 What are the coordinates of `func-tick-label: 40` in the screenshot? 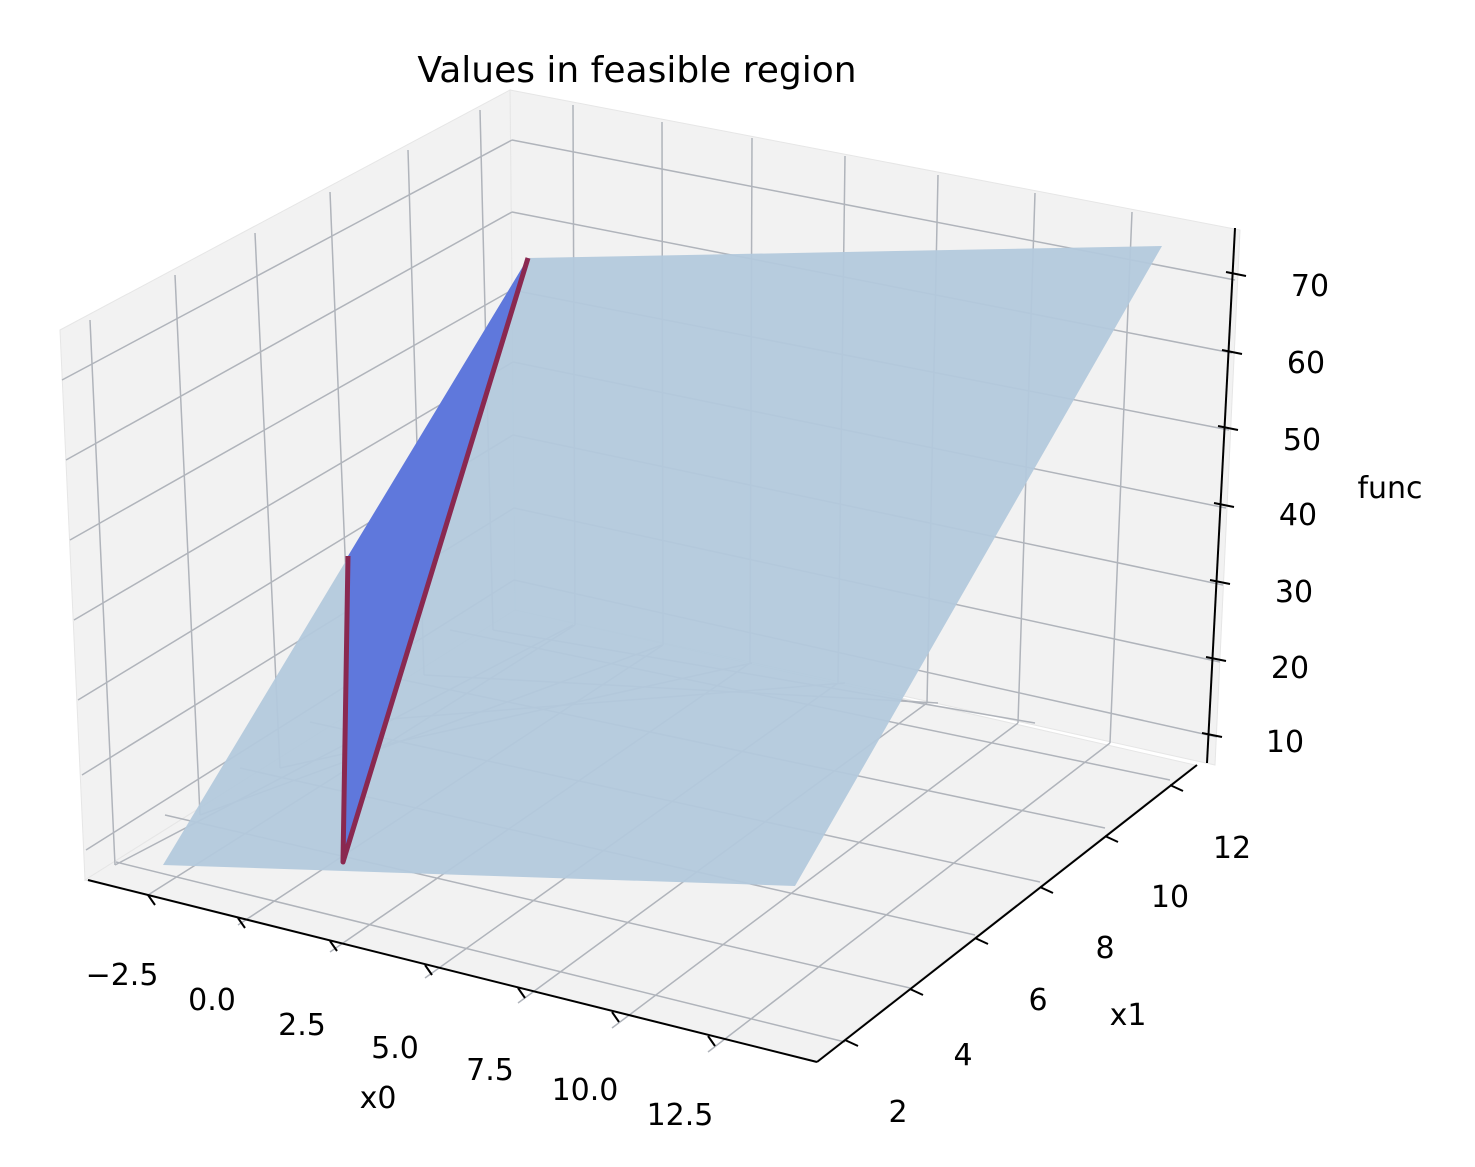 It's located at (1298, 515).